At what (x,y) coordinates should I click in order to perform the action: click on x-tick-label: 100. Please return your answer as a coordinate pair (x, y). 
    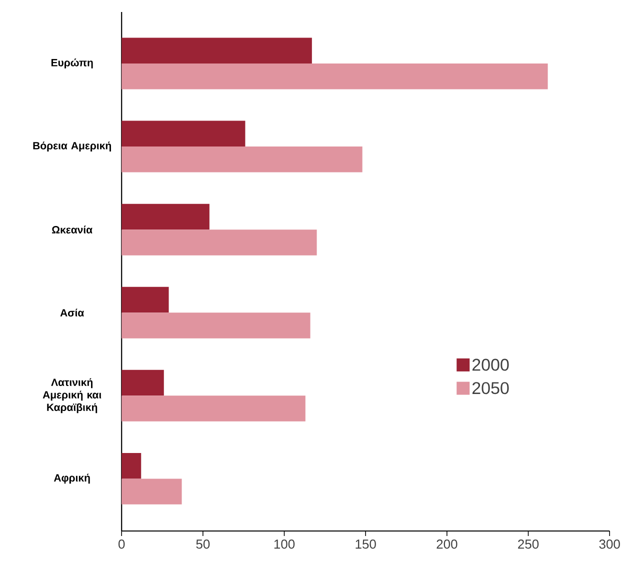
    Looking at the image, I should click on (284, 544).